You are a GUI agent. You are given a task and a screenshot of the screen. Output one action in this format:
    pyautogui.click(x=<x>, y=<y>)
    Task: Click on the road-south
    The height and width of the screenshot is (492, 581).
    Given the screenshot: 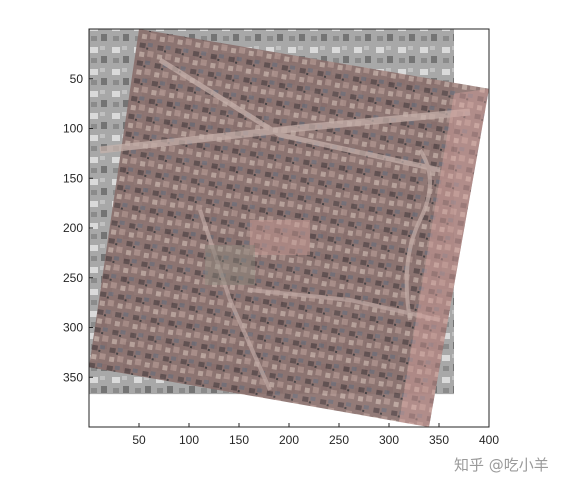 What is the action you would take?
    pyautogui.click(x=235, y=300)
    